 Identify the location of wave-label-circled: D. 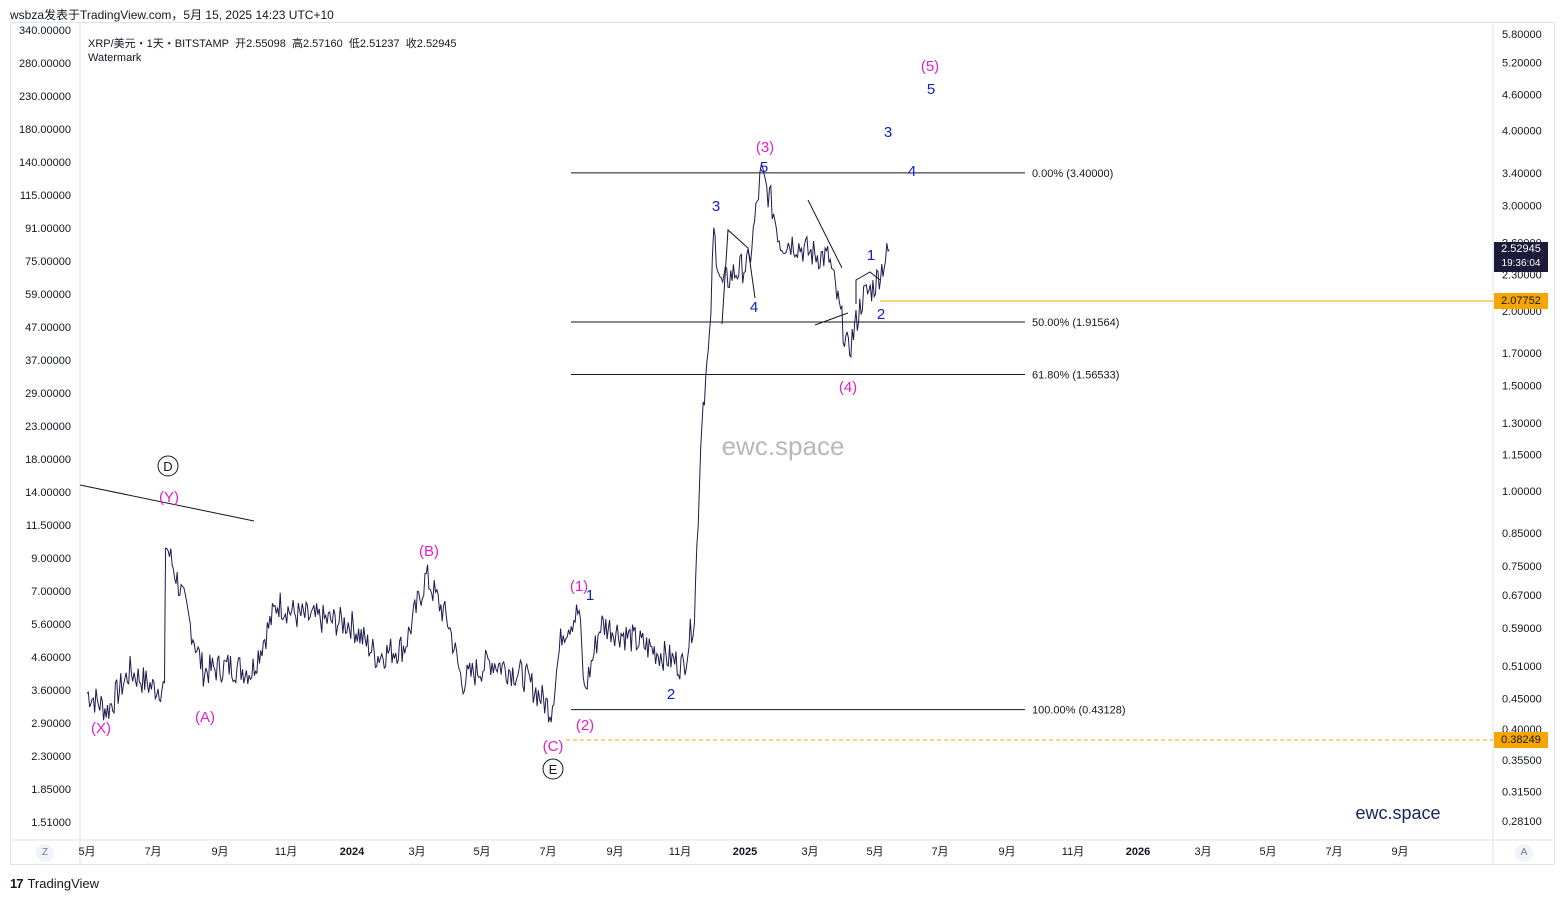
(167, 466).